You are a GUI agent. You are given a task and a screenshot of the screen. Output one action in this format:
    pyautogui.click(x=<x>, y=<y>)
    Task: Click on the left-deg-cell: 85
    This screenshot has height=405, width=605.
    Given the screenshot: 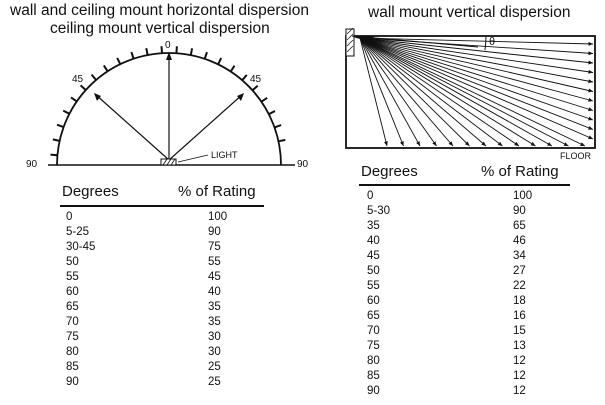 What is the action you would take?
    pyautogui.click(x=72, y=367)
    